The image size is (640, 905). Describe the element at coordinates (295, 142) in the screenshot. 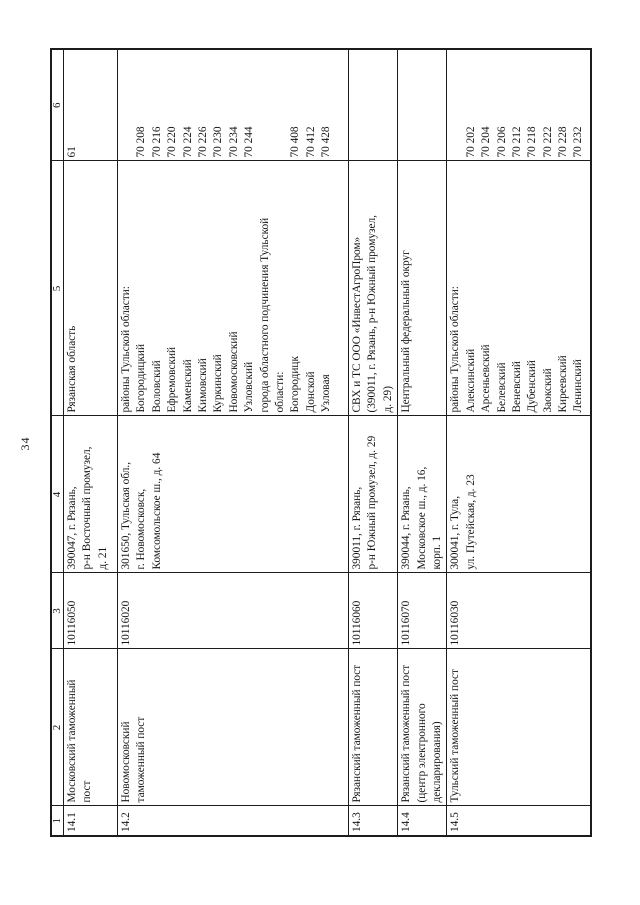

I see `text-line: 70 408` at that location.